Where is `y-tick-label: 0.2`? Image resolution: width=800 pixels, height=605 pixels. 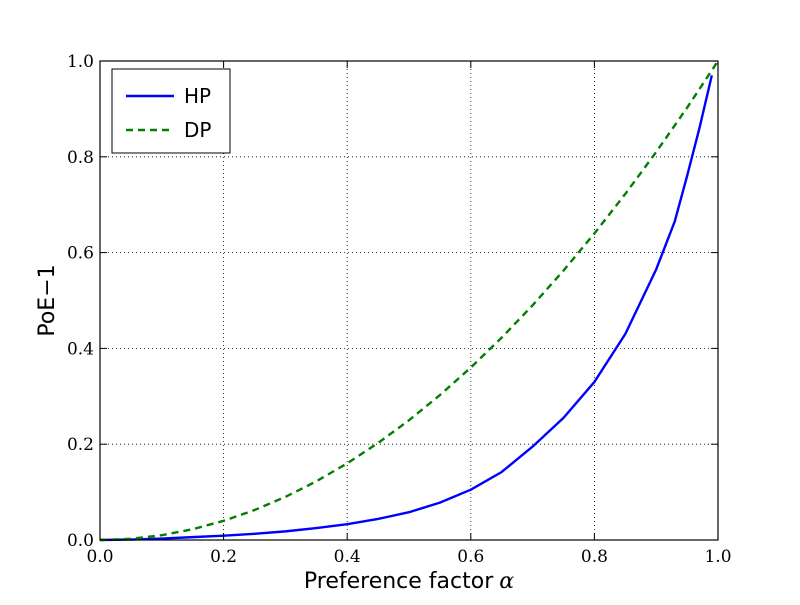
y-tick-label: 0.2 is located at coordinates (80, 445).